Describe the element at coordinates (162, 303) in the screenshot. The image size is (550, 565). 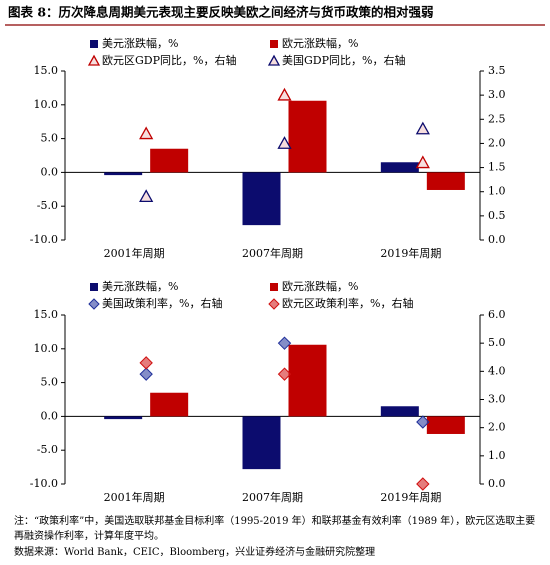
I see `legend-label: 美国政策利率，%，右轴` at that location.